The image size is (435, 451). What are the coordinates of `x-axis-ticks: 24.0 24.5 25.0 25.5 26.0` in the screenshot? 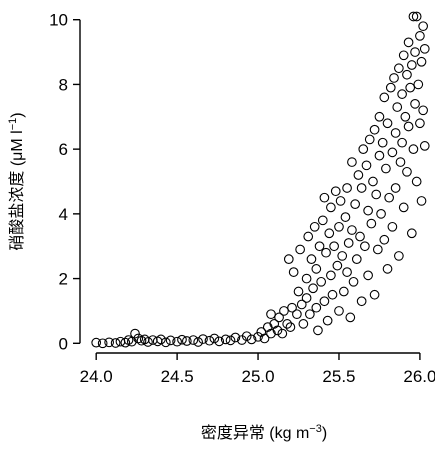 It's located at (257, 369).